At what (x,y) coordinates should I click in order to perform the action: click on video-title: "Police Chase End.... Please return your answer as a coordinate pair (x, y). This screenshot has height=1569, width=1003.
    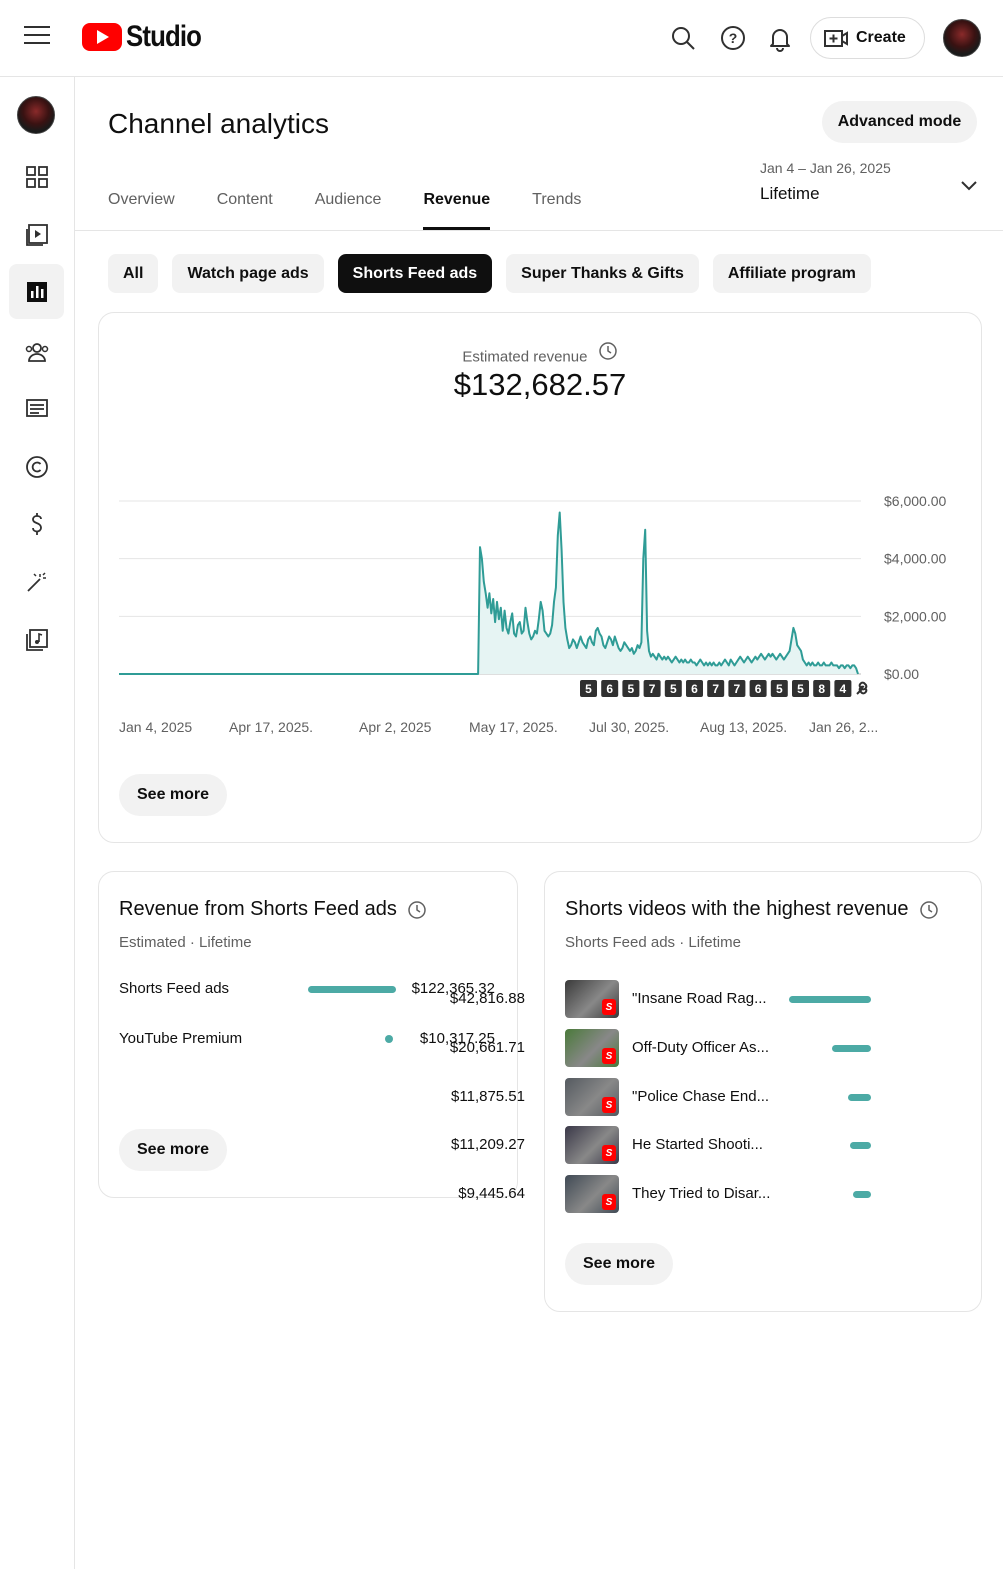
    Looking at the image, I should click on (701, 1096).